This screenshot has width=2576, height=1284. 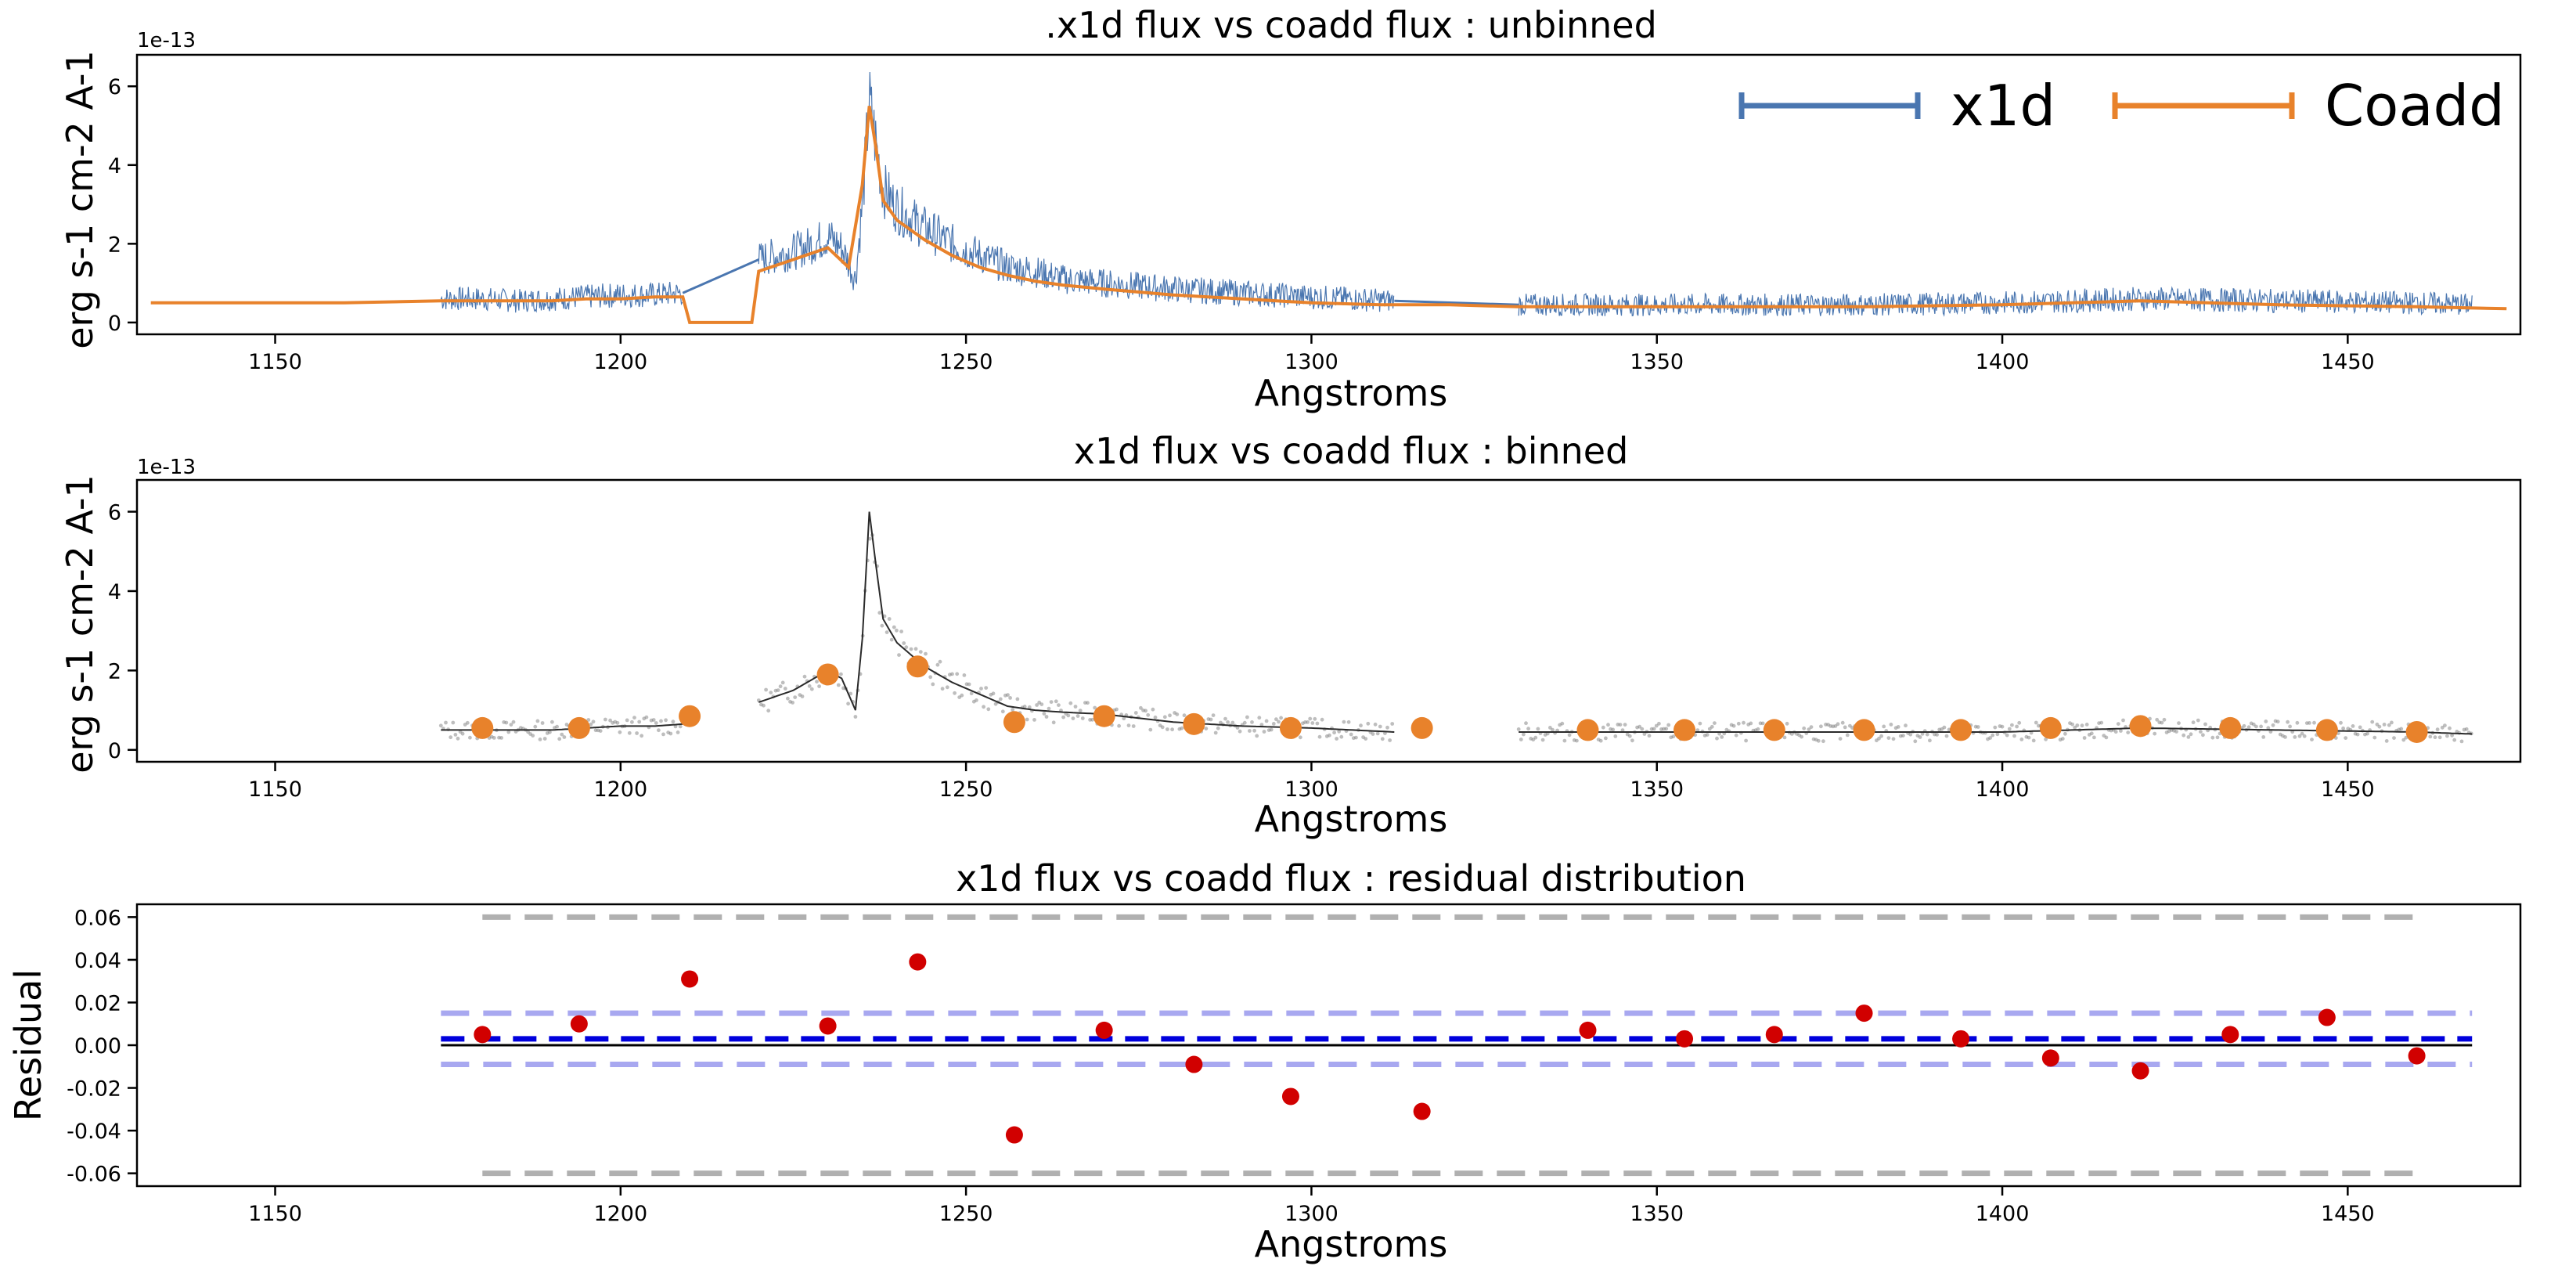 What do you see at coordinates (2348, 362) in the screenshot?
I see `unbinned-x-tick-label: 1450` at bounding box center [2348, 362].